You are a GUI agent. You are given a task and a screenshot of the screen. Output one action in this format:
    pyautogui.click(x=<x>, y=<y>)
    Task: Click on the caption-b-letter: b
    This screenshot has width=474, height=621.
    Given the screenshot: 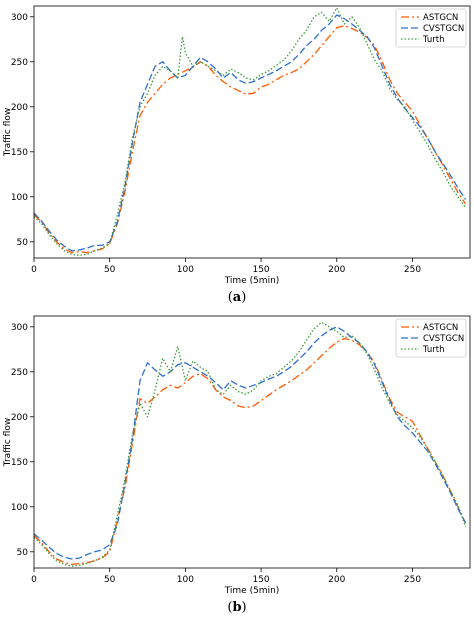 What is the action you would take?
    pyautogui.click(x=237, y=607)
    